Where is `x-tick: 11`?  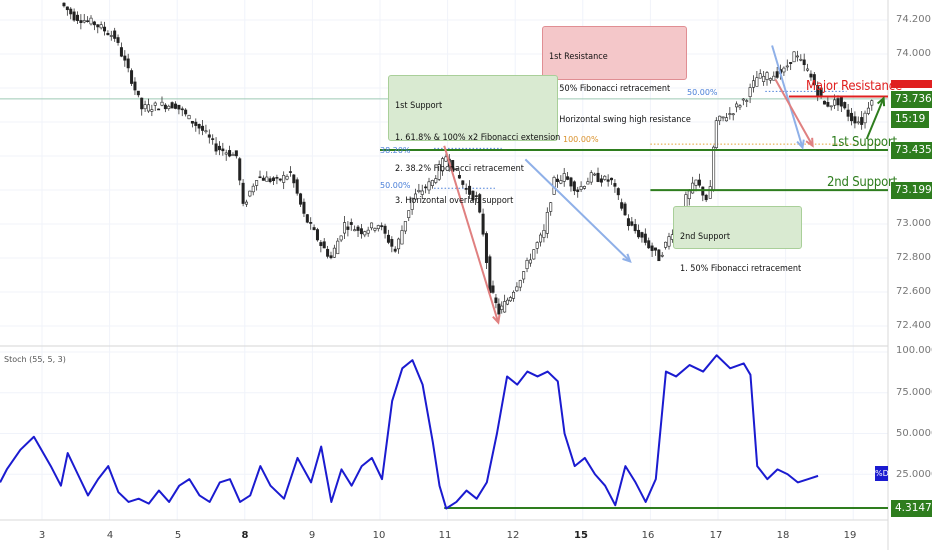
x-tick: 11 is located at coordinates (445, 535).